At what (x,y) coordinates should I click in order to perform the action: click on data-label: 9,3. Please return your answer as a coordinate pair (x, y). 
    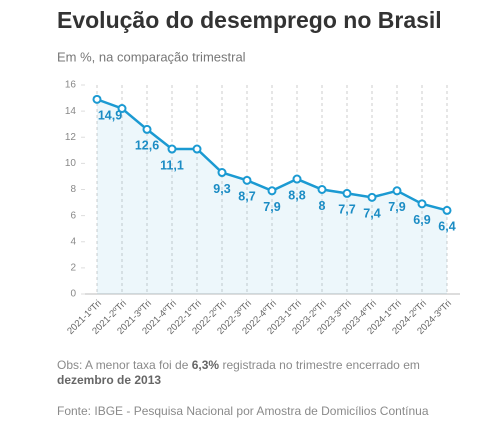
    Looking at the image, I should click on (221, 189).